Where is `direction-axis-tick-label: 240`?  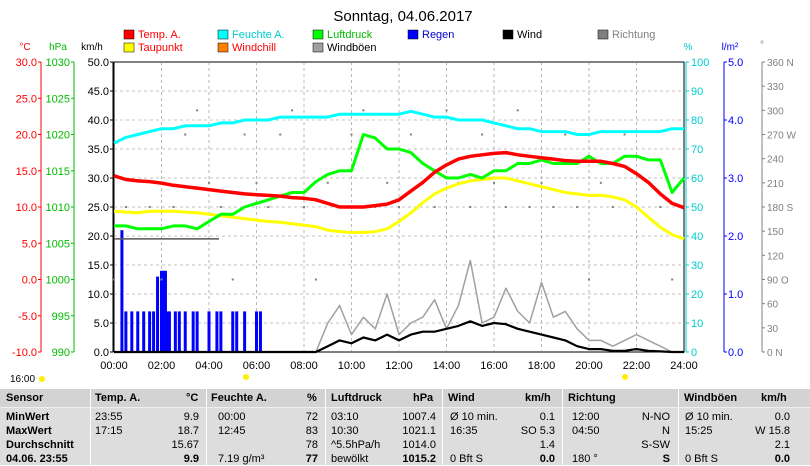
direction-axis-tick-label: 240 is located at coordinates (775, 160).